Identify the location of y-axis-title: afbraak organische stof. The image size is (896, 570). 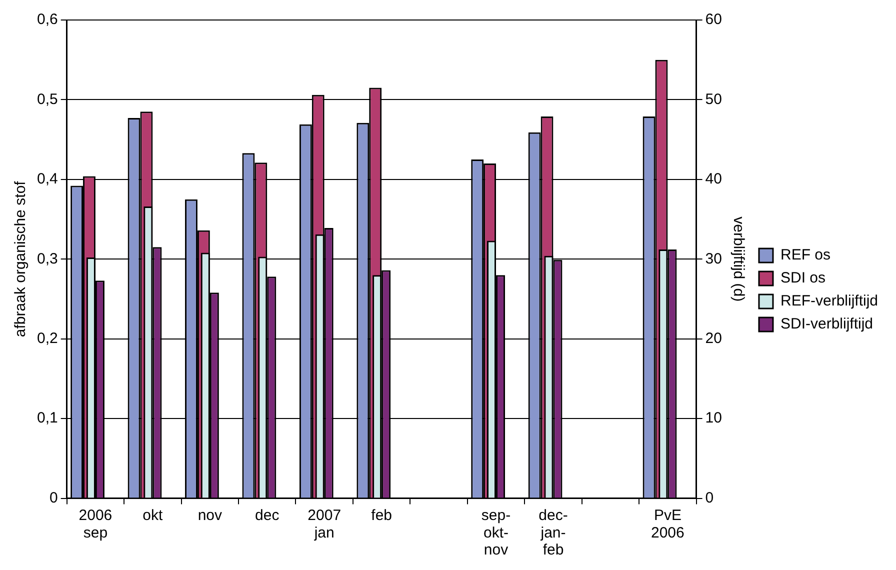
(21, 259).